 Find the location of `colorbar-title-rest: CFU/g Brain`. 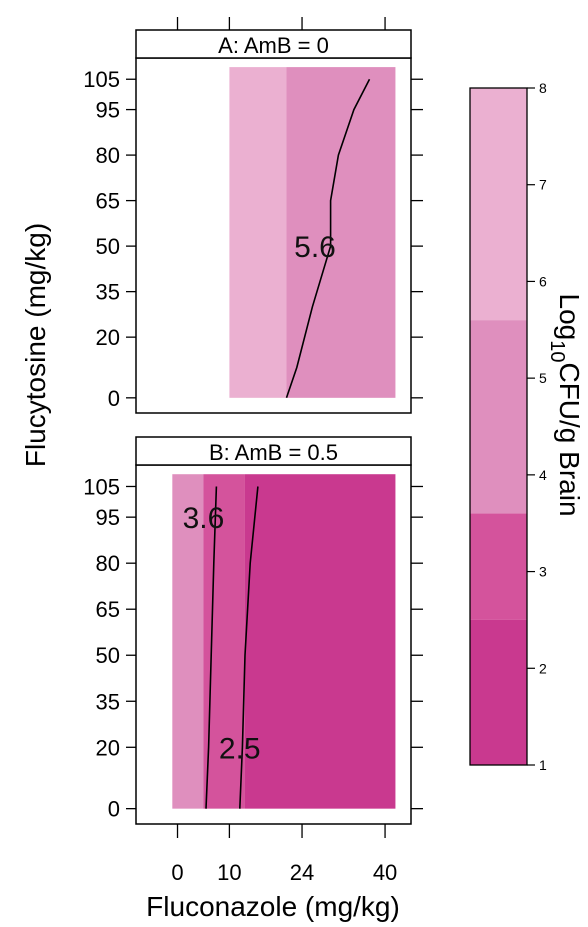

colorbar-title-rest: CFU/g Brain is located at coordinates (569, 439).